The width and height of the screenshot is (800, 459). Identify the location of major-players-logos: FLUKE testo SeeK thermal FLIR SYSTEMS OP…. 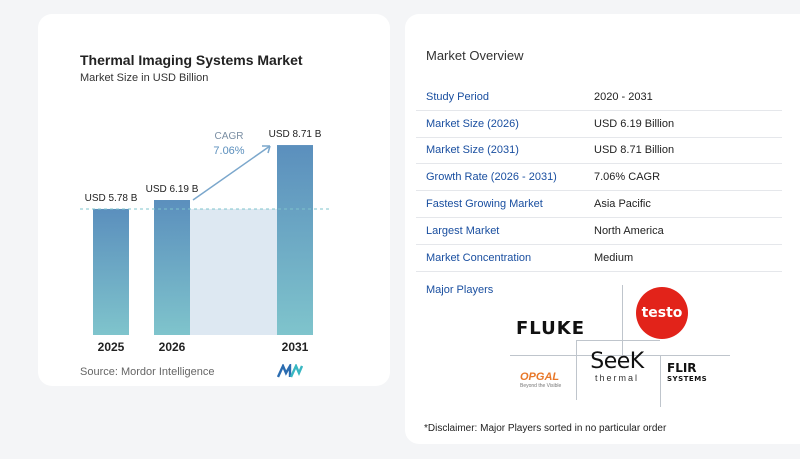
(625, 347).